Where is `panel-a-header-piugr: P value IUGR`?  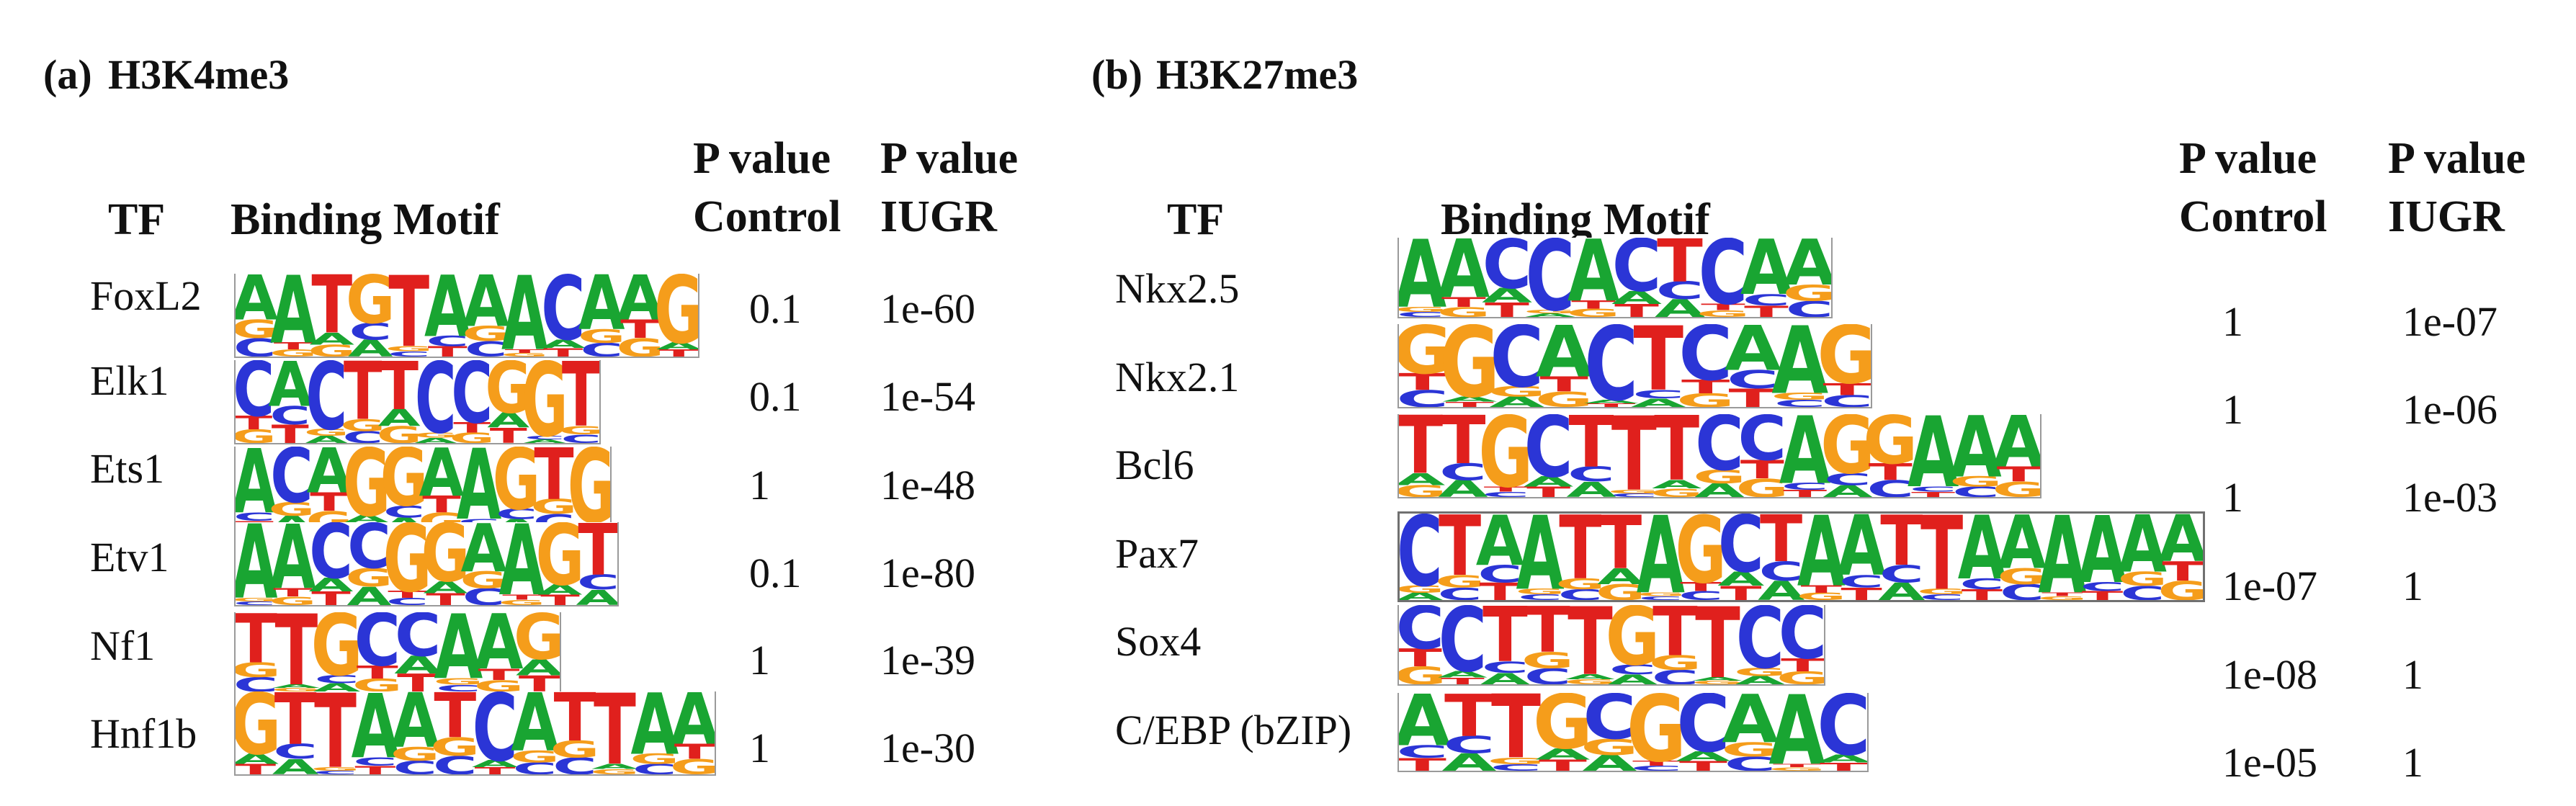
panel-a-header-piugr: P value IUGR is located at coordinates (950, 187).